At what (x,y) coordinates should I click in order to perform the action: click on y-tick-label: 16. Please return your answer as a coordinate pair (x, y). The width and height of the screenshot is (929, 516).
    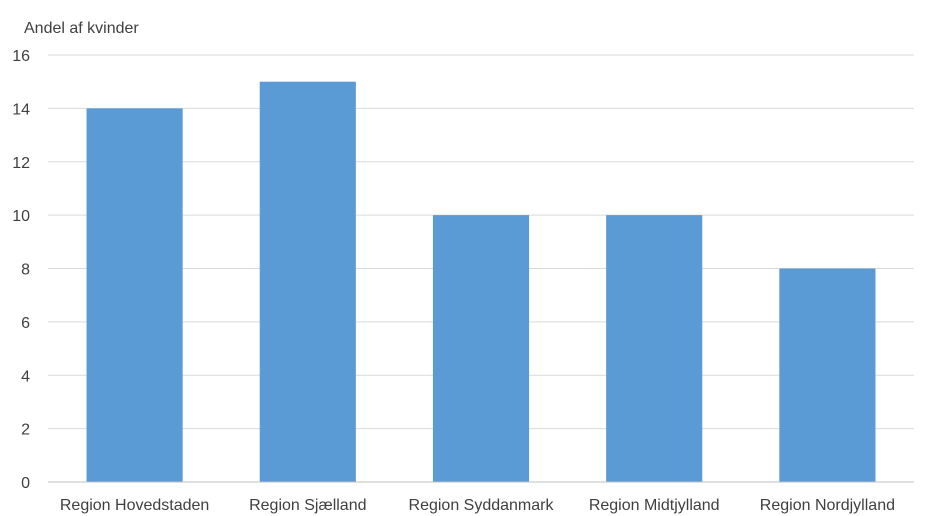
    Looking at the image, I should click on (21, 56).